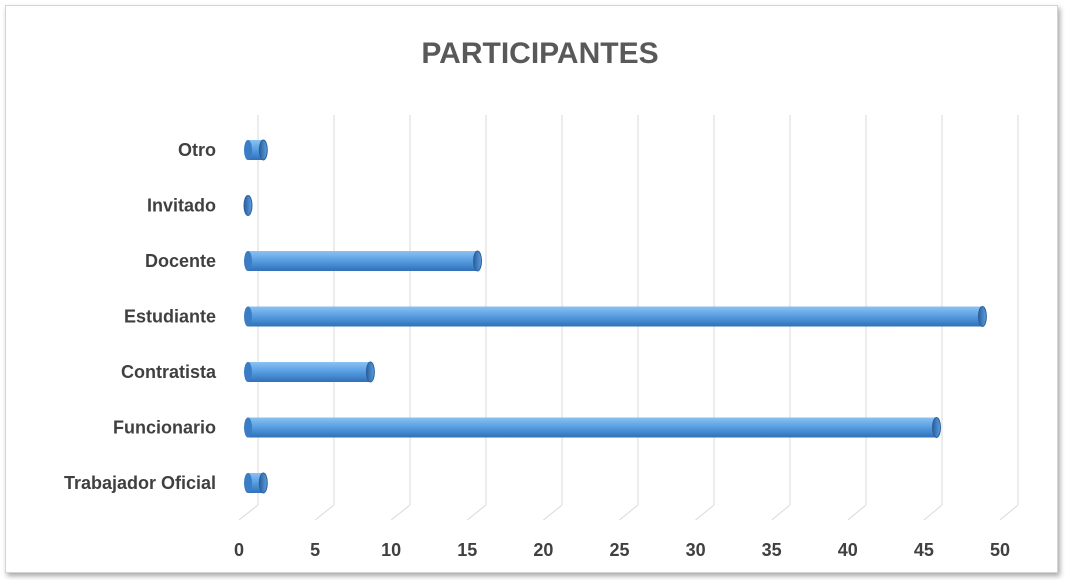 The height and width of the screenshot is (580, 1065). What do you see at coordinates (181, 206) in the screenshot?
I see `category-label: Invitado` at bounding box center [181, 206].